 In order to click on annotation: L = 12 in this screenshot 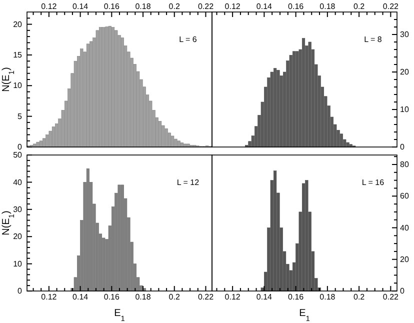, I will do `click(188, 182)`.